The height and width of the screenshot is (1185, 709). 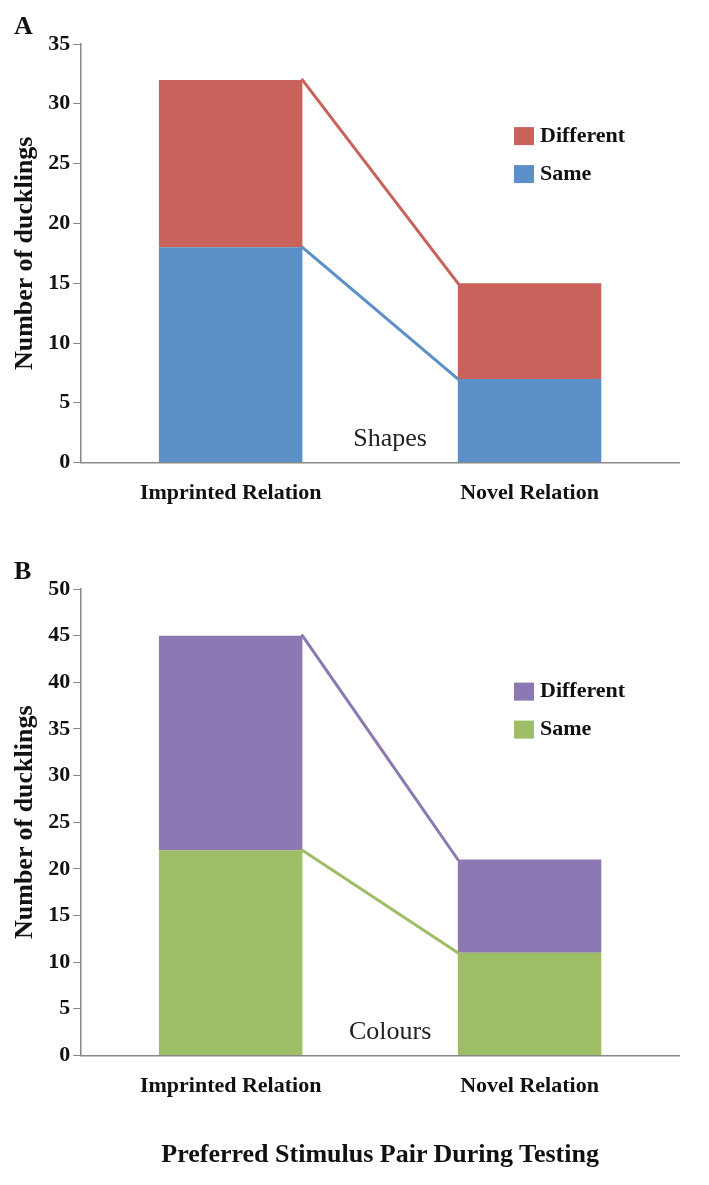 I want to click on annotation: Shapes, so click(x=390, y=438).